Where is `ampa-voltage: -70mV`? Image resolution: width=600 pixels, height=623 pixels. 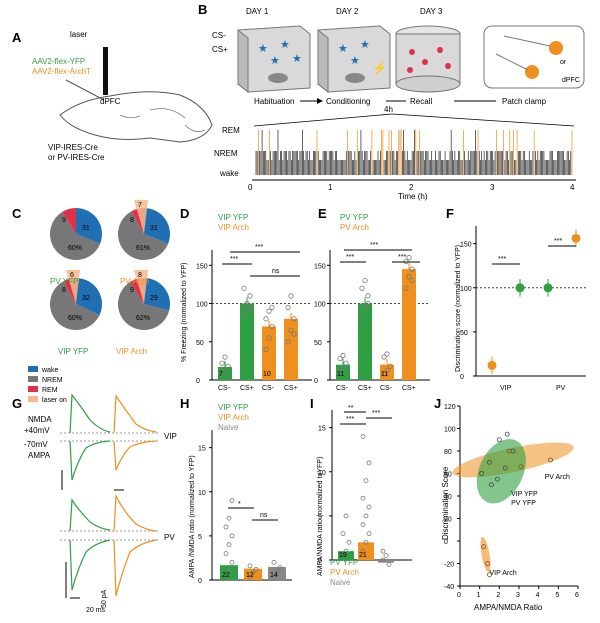 ampa-voltage: -70mV is located at coordinates (36, 444).